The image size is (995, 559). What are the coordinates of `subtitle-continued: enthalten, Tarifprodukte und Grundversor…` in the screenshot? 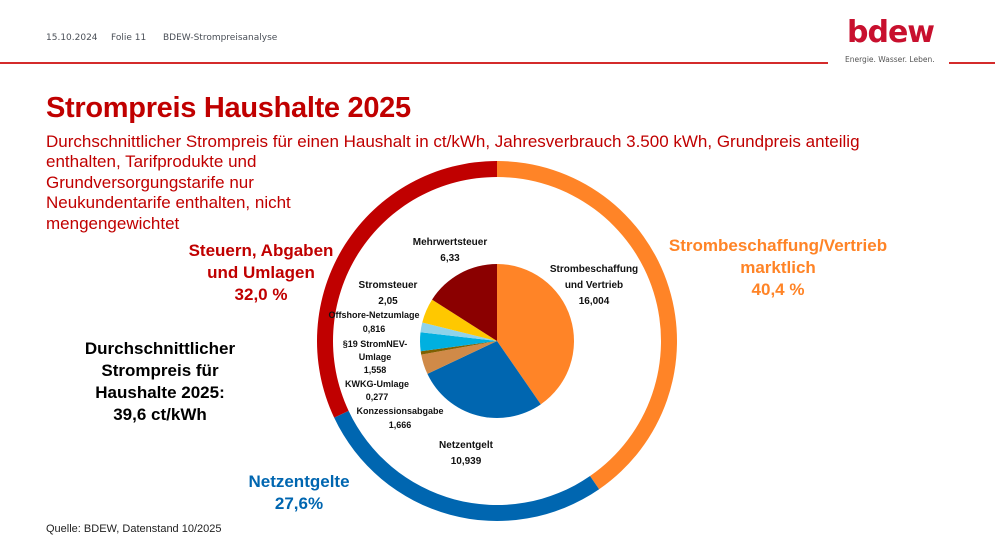 It's located at (168, 192).